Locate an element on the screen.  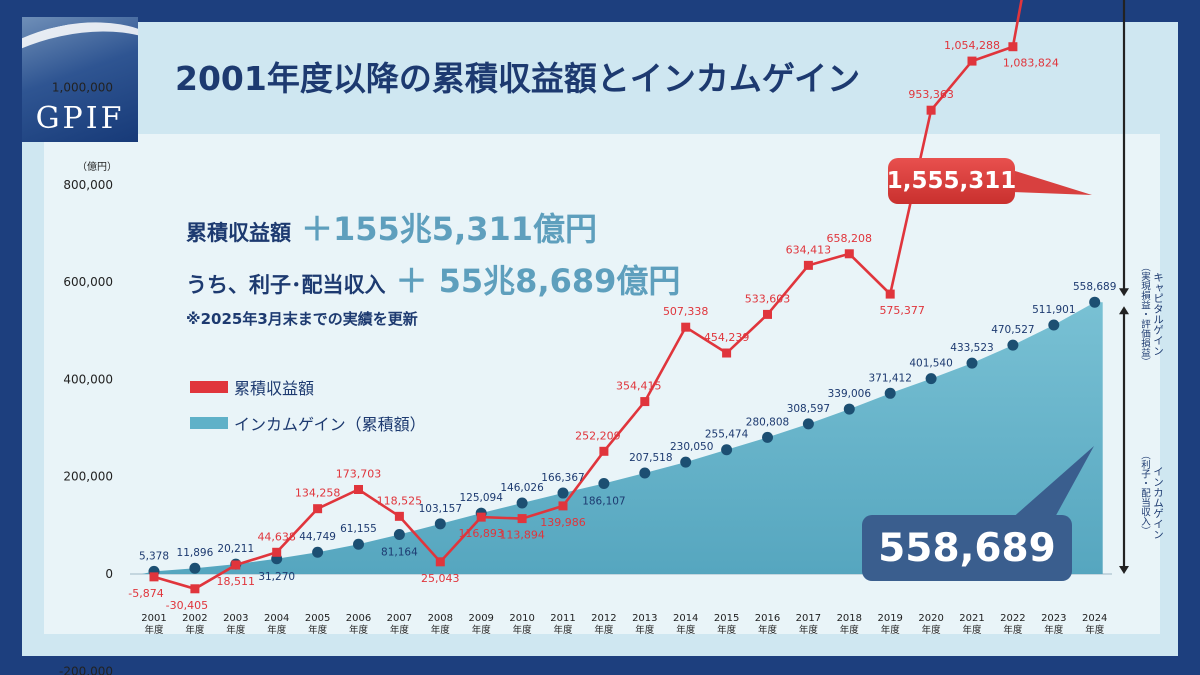
y-tick-label: 1,000,000 is located at coordinates (82, 88).